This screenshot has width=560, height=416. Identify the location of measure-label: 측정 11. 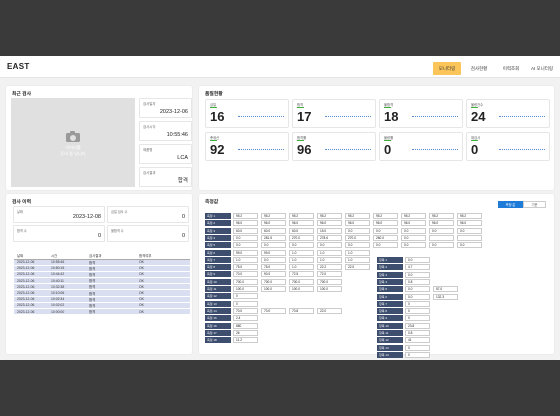
(218, 289).